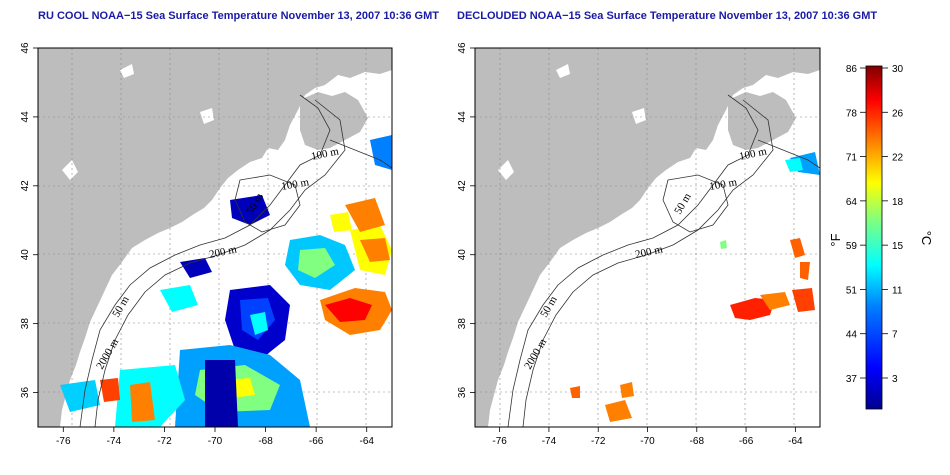  Describe the element at coordinates (366, 441) in the screenshot. I see `left-lon-tick-label: -64` at that location.